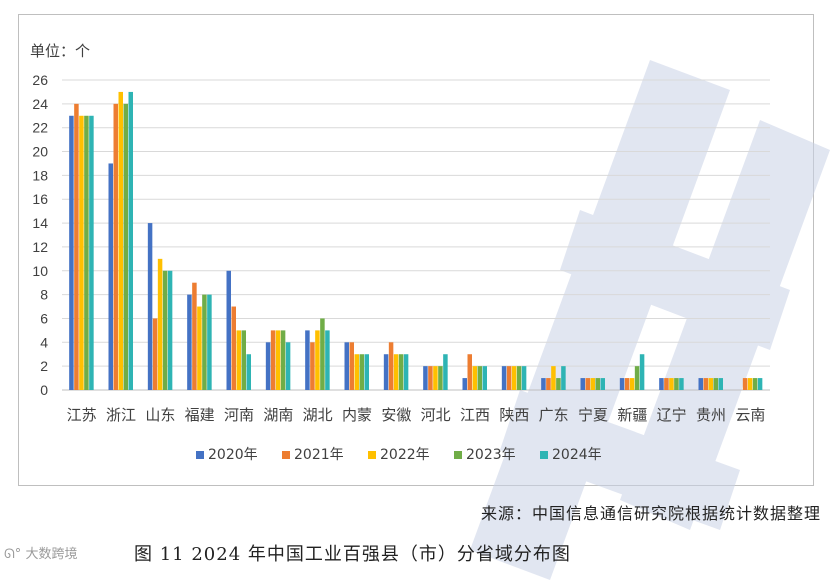  What do you see at coordinates (40, 247) in the screenshot?
I see `y-tick-label: 12` at bounding box center [40, 247].